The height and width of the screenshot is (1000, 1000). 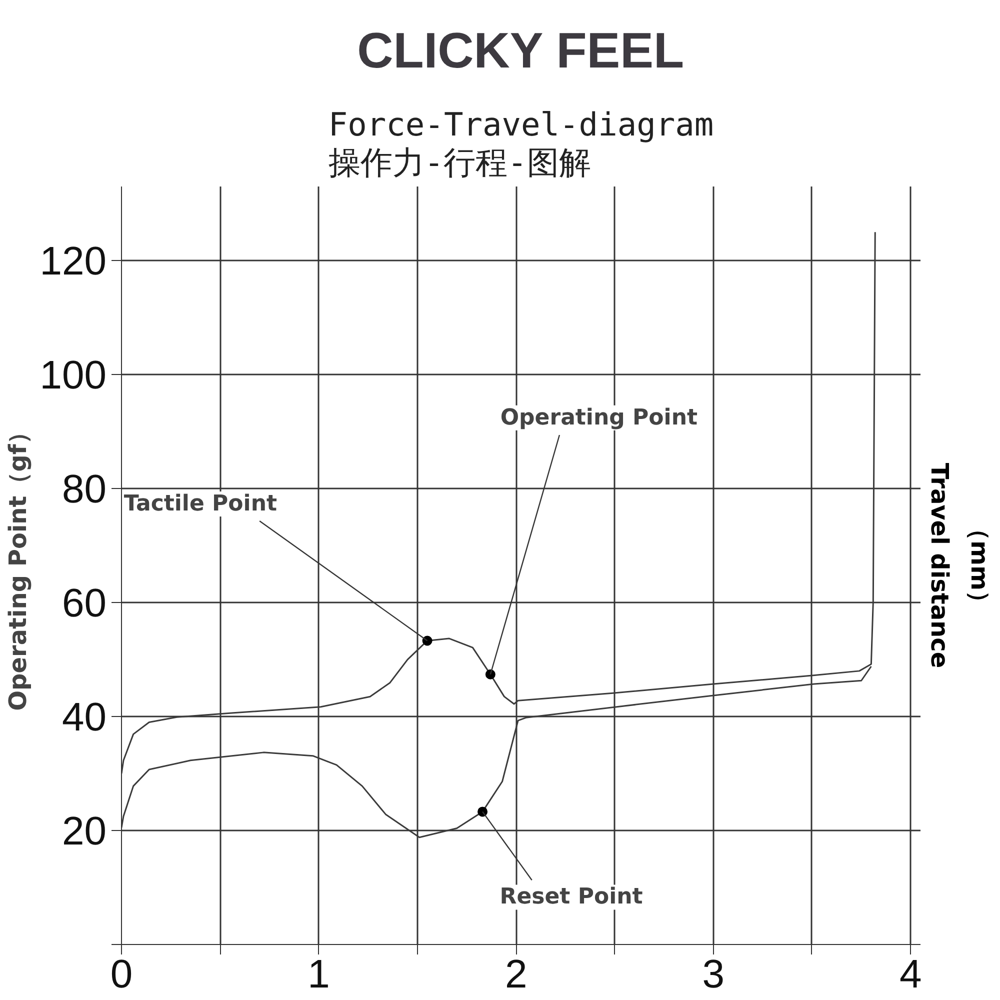 What do you see at coordinates (516, 974) in the screenshot?
I see `x-tick-label: 2` at bounding box center [516, 974].